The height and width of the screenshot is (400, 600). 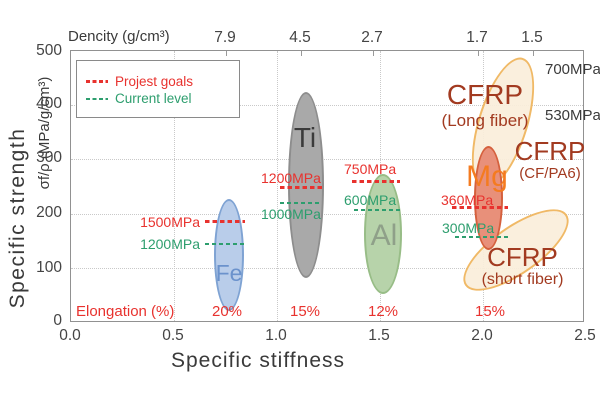 I want to click on label-cfrp-long-fiber: CFRP (Long fiber), so click(x=485, y=104).